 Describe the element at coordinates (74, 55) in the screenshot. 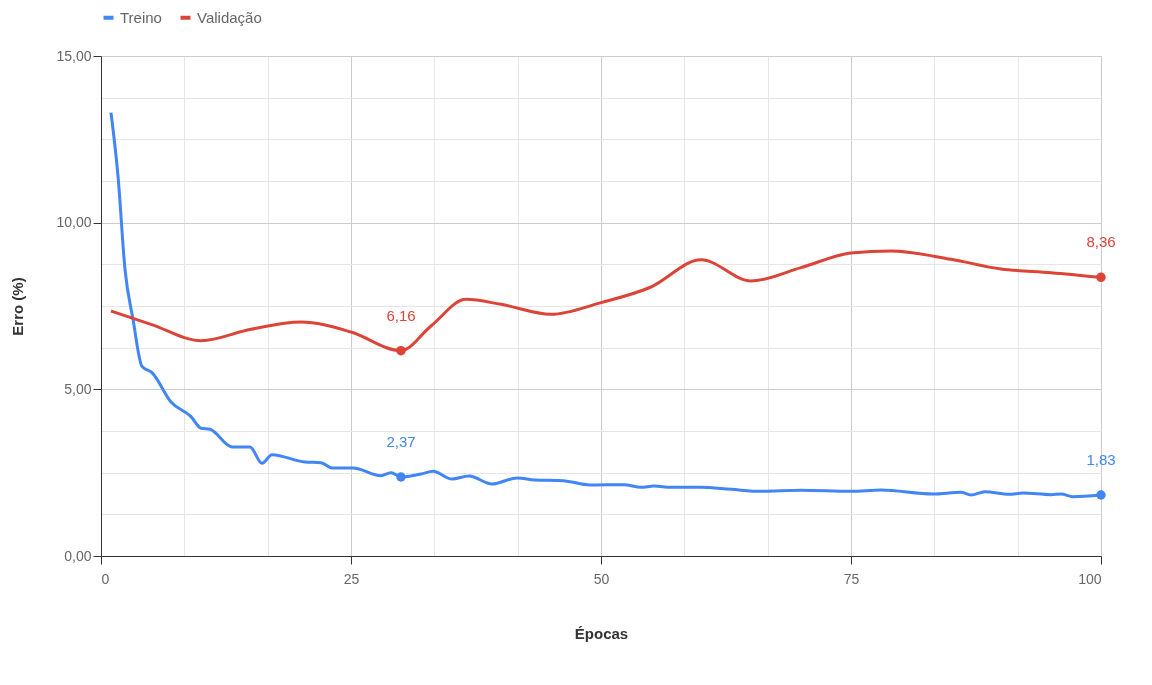

I see `y-tick-label: 15,00` at that location.